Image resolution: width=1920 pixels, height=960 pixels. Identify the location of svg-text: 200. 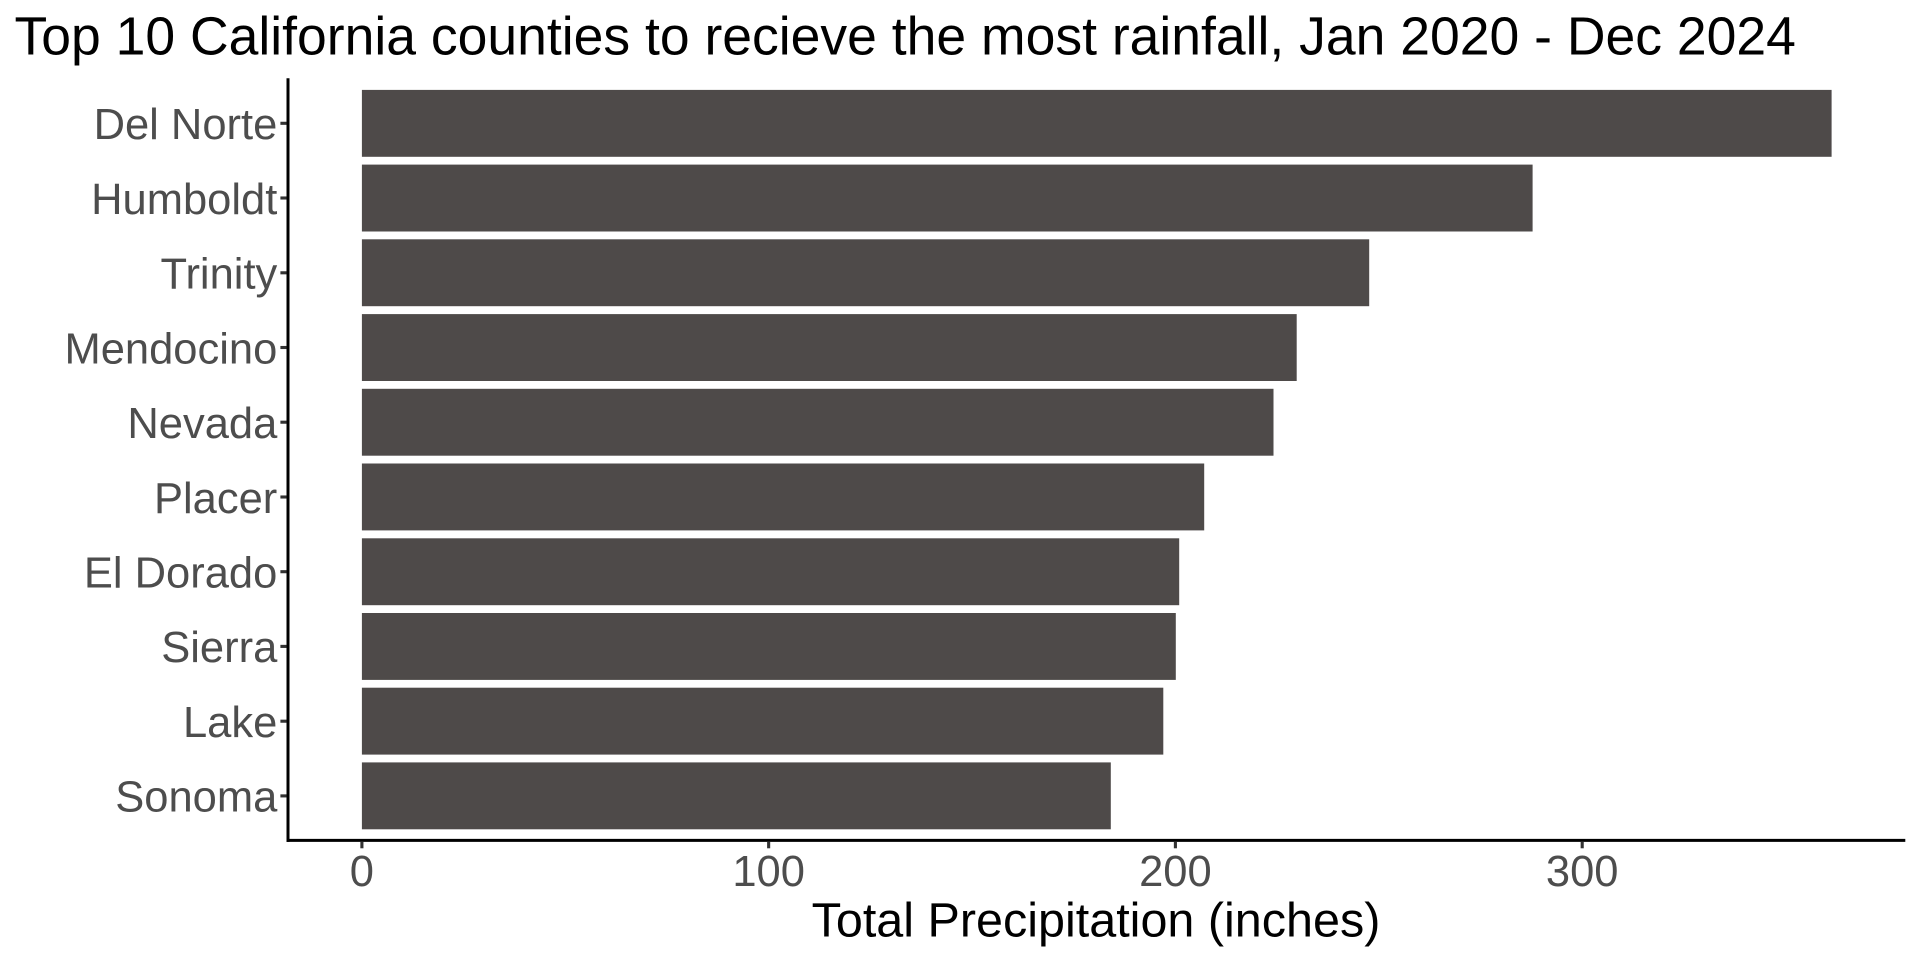
(1175, 872).